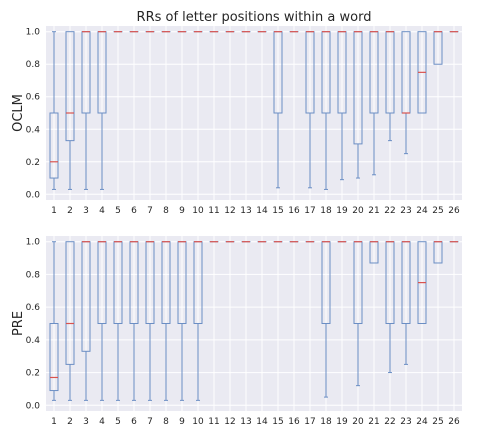 This screenshot has height=436, width=480. I want to click on y-axis-label: PRE, so click(18, 323).